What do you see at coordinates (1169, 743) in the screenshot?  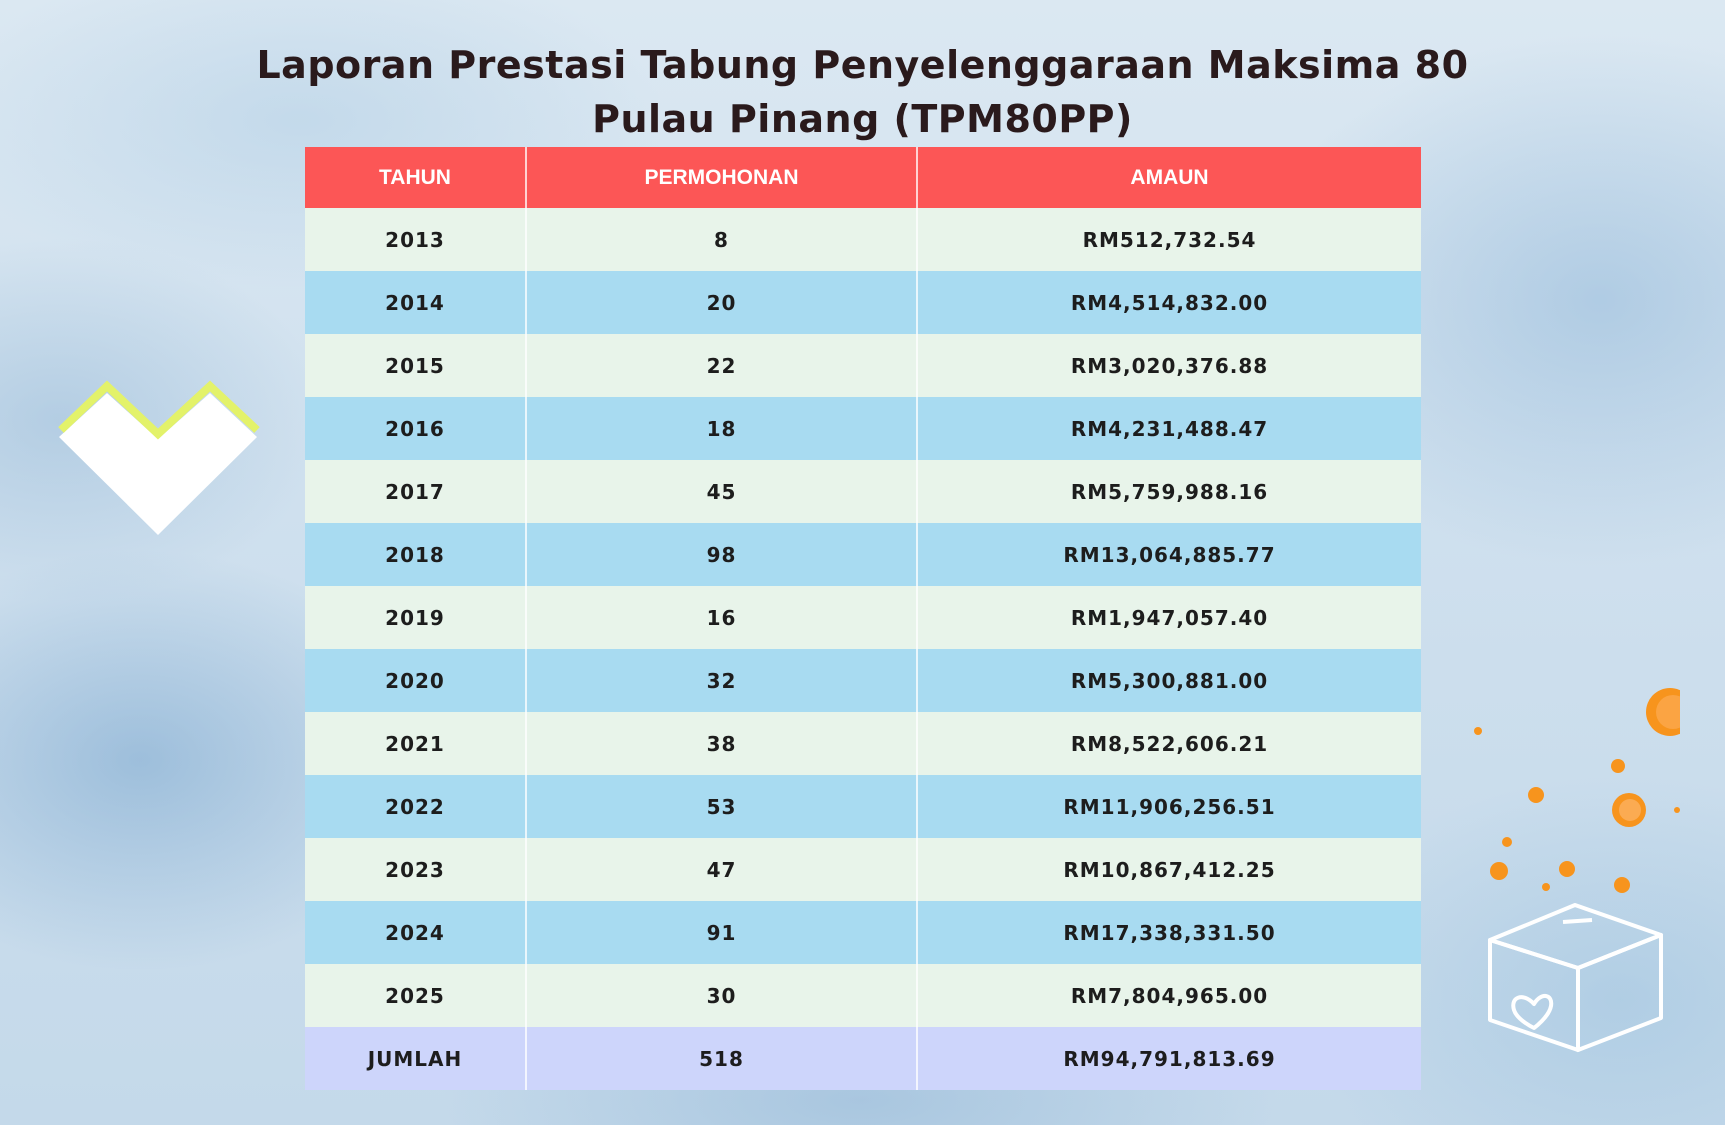 I see `cell-amount: RM8,522,606.21` at bounding box center [1169, 743].